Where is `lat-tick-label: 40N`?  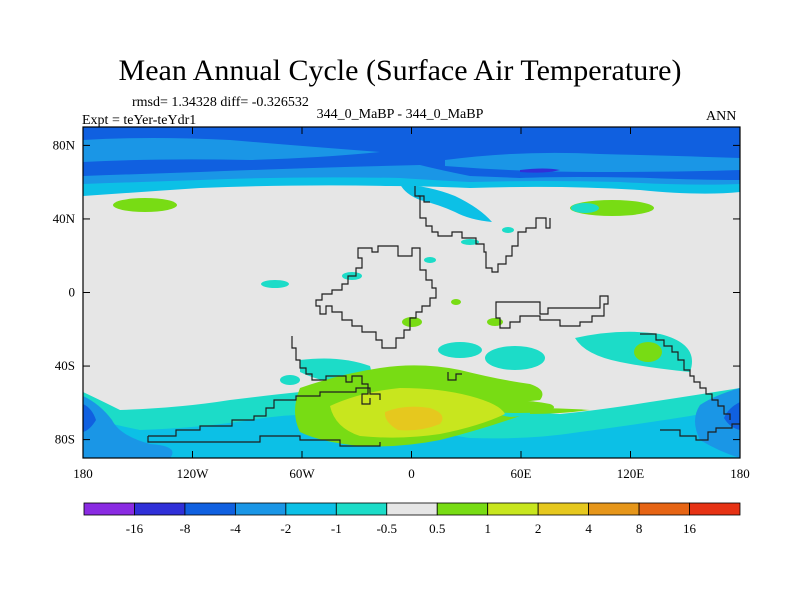 lat-tick-label: 40N is located at coordinates (64, 218).